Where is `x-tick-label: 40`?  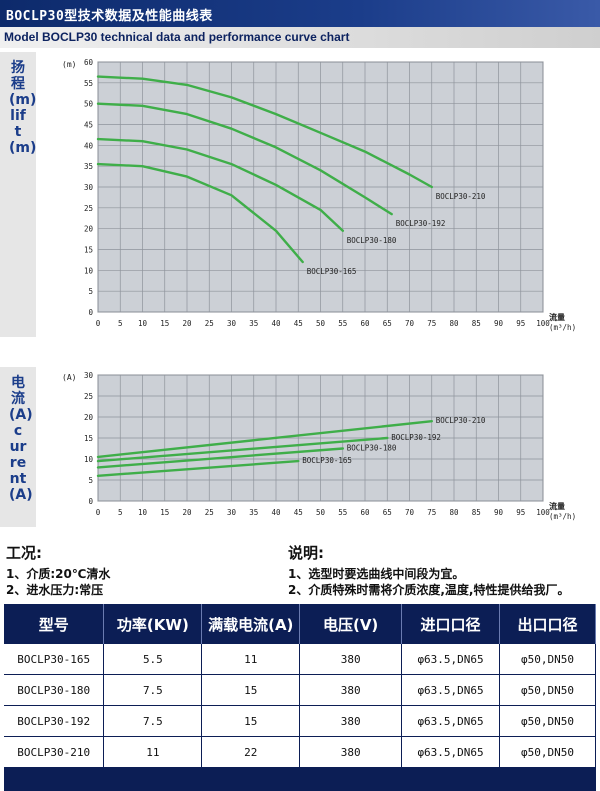 x-tick-label: 40 is located at coordinates (276, 323).